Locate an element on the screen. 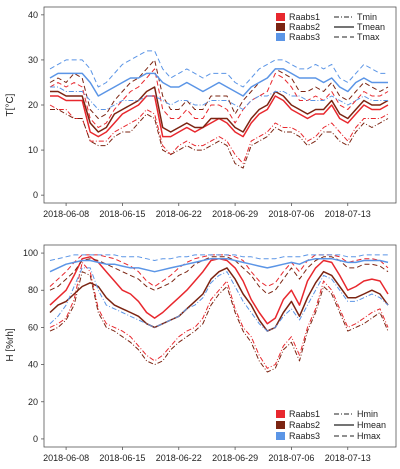 Image resolution: width=400 pixels, height=469 pixels. legend-swatch-raabs2-h is located at coordinates (280, 425).